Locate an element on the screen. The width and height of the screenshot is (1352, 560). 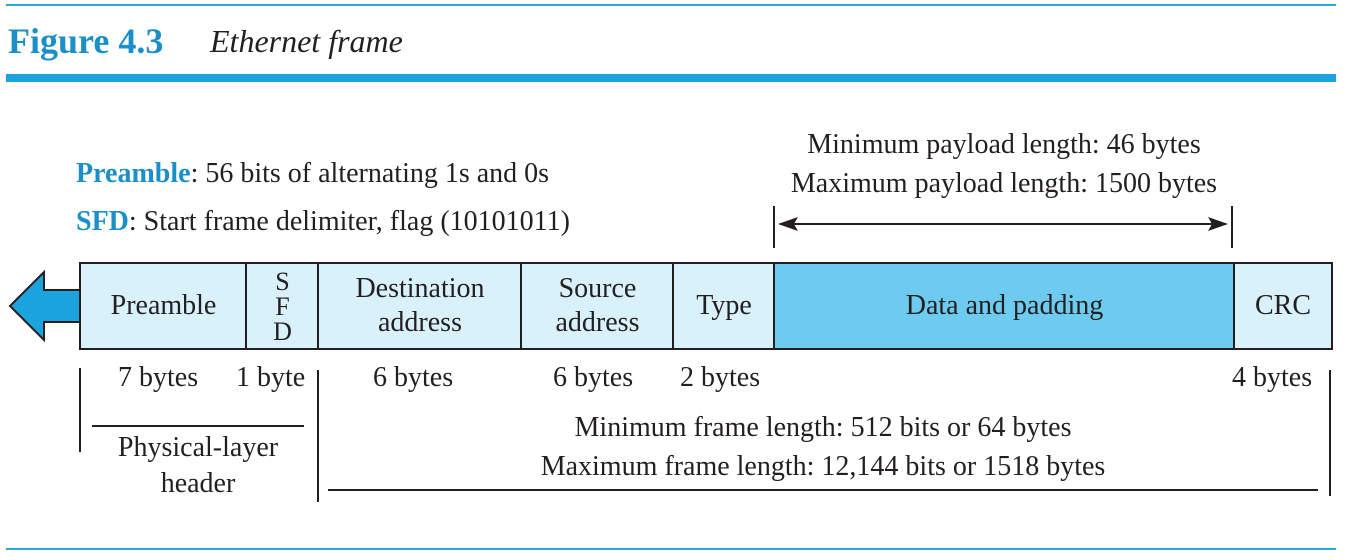
field-type: Type is located at coordinates (723, 306).